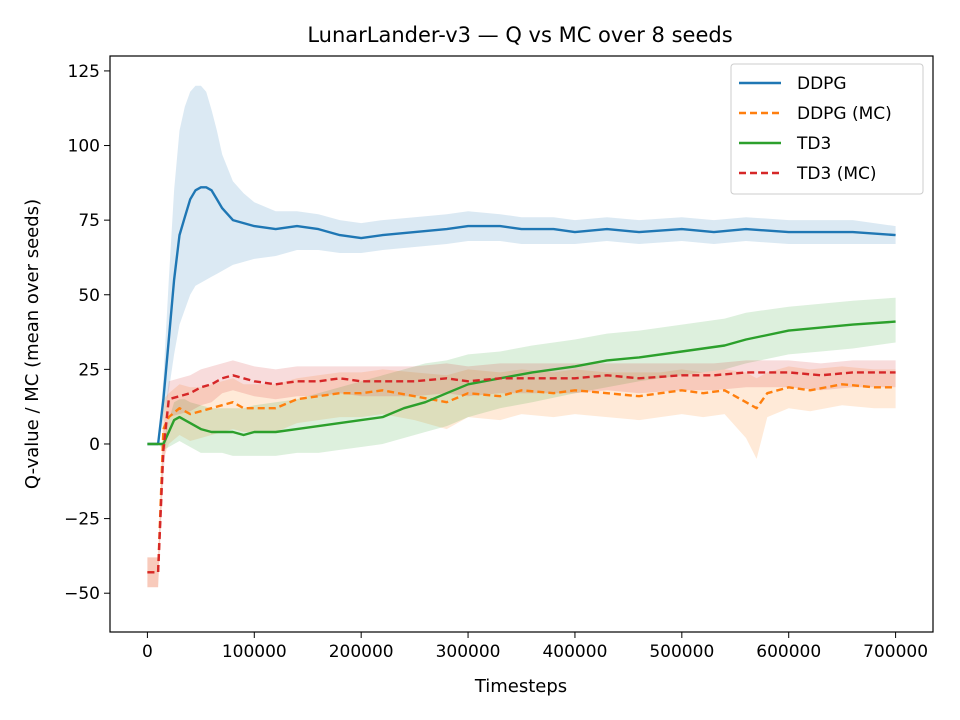 The height and width of the screenshot is (720, 960). What do you see at coordinates (89, 221) in the screenshot?
I see `y-tick-label: 75` at bounding box center [89, 221].